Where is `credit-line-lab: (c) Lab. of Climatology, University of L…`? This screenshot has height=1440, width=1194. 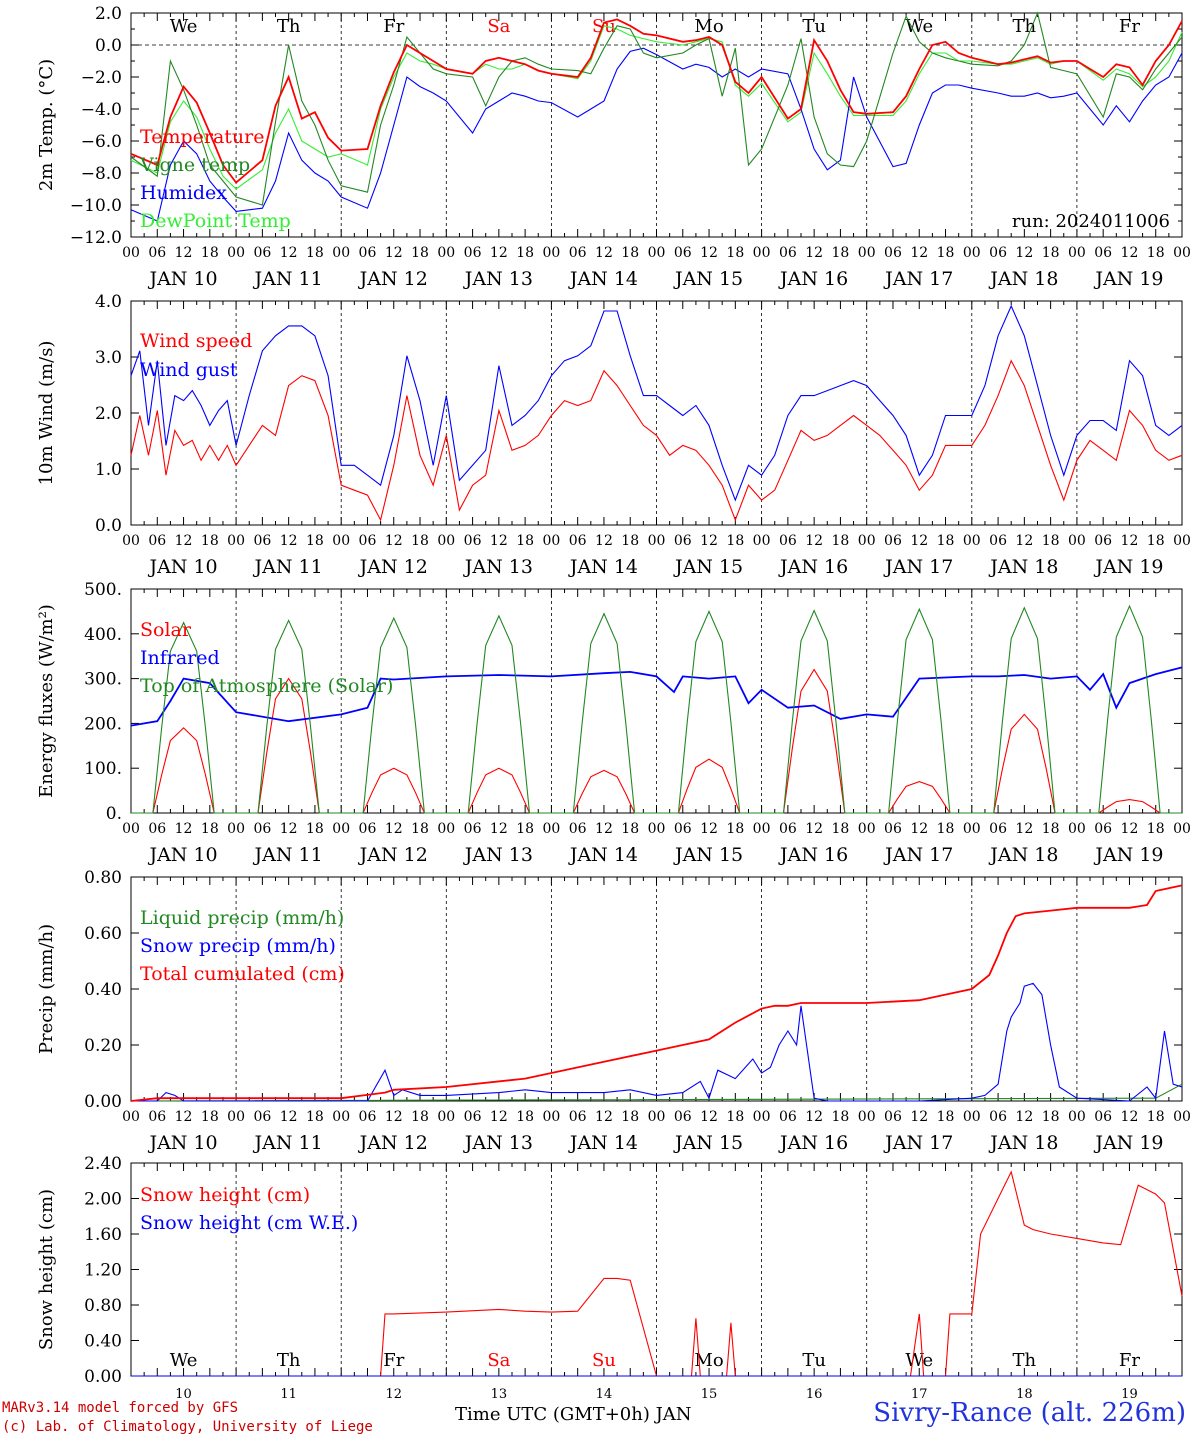
credit-line-lab: (c) Lab. of Climatology, University of L… is located at coordinates (187, 1427).